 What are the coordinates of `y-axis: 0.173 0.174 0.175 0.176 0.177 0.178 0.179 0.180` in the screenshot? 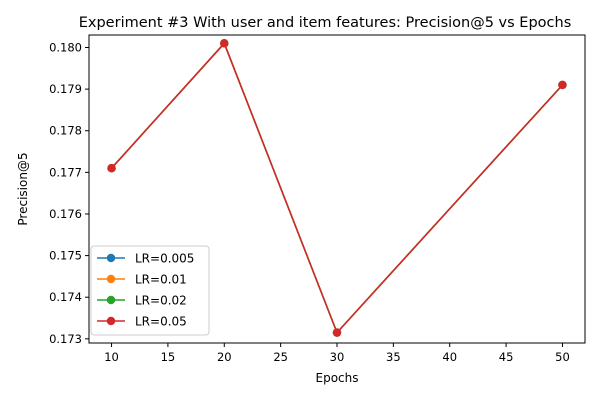 It's located at (69, 193).